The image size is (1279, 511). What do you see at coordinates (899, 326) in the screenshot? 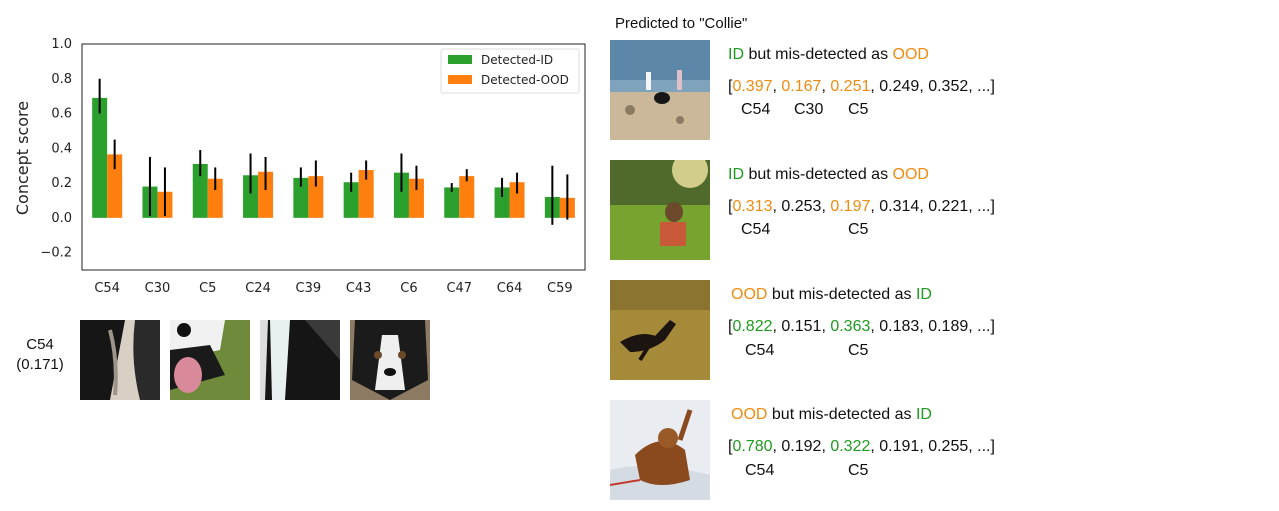
I see `score-value: 0.183` at bounding box center [899, 326].